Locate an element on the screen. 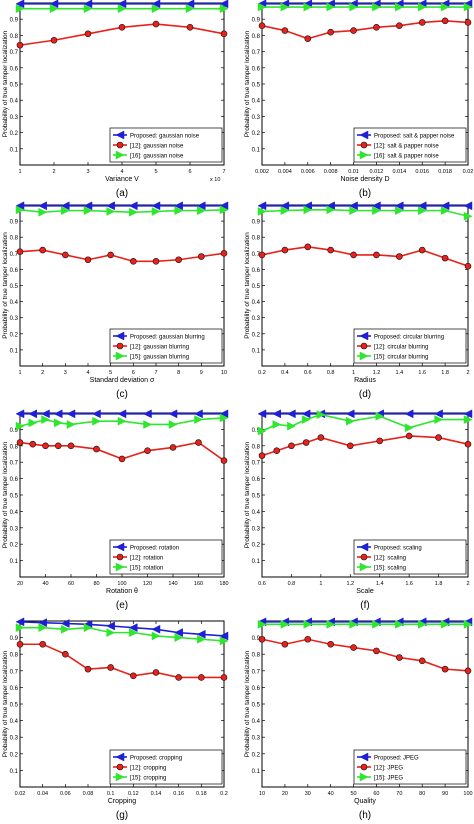 This screenshot has width=474, height=824. x-tick-label: 30 is located at coordinates (308, 794).